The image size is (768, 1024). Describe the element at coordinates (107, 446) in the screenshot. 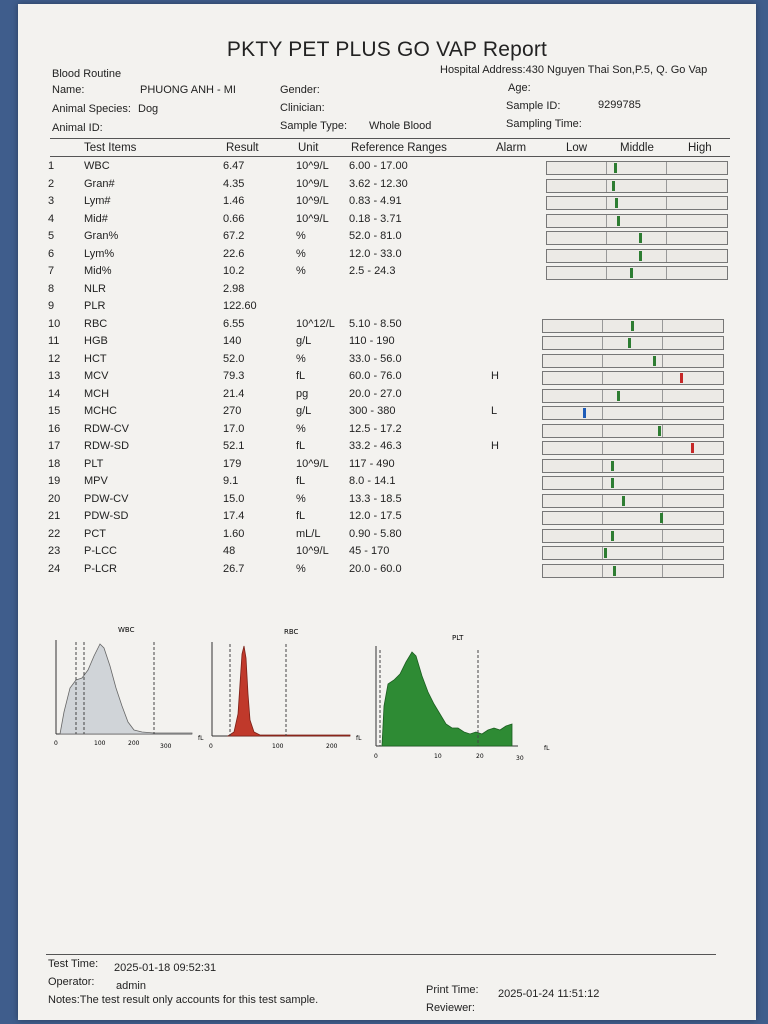

I see `test-item-name: RDW-SD` at that location.